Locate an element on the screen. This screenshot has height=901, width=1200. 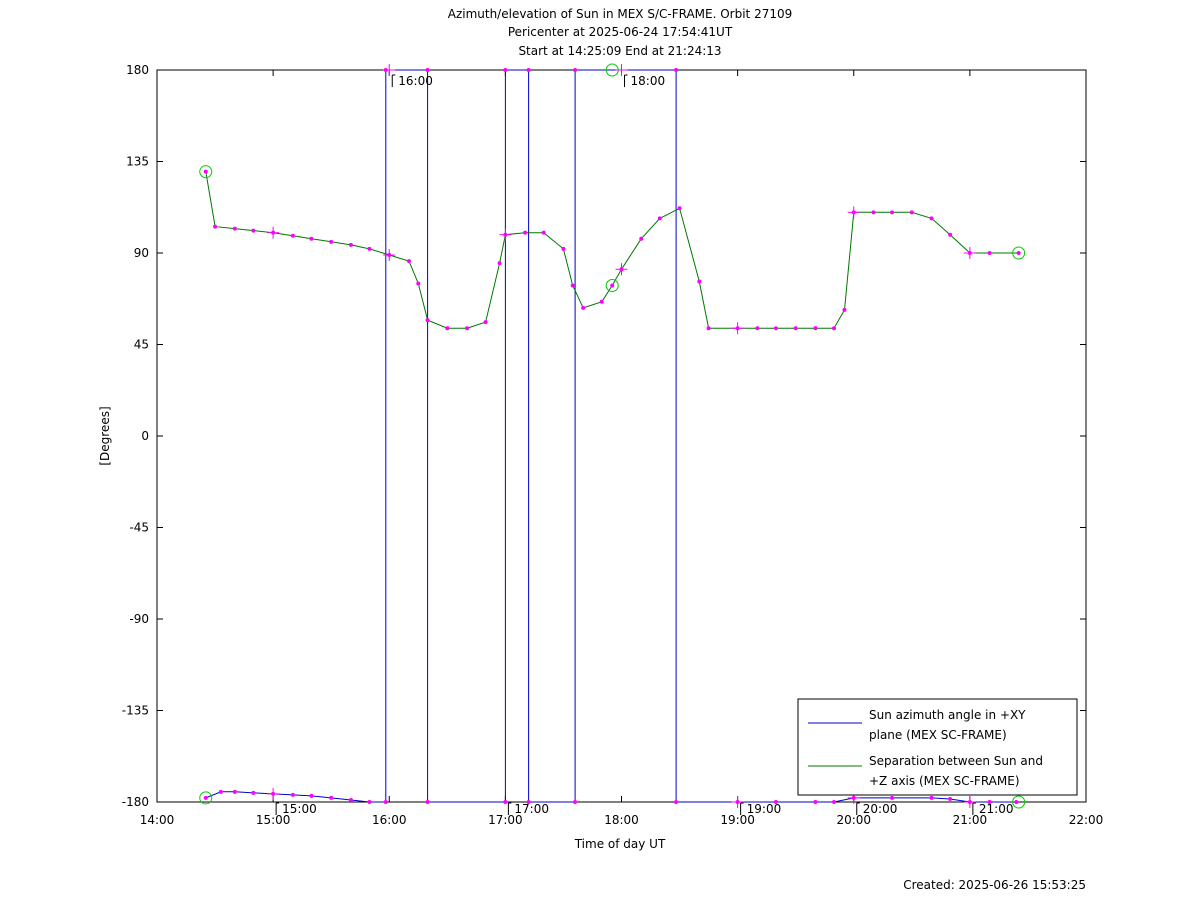
track-label-0: 16:00 is located at coordinates (415, 81).